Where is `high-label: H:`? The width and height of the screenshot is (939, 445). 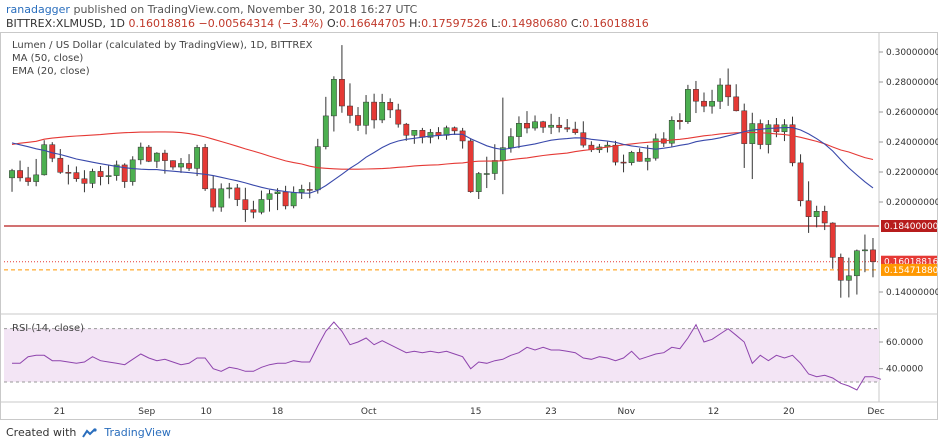
high-label: H: is located at coordinates (415, 23).